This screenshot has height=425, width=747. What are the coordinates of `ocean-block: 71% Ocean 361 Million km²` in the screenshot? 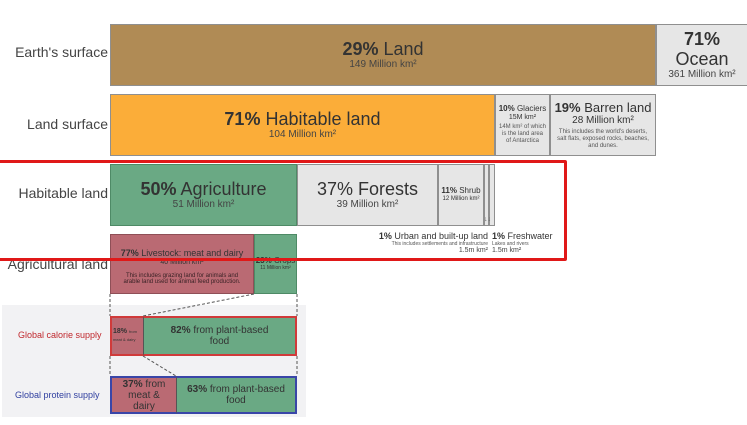 It's located at (701, 55).